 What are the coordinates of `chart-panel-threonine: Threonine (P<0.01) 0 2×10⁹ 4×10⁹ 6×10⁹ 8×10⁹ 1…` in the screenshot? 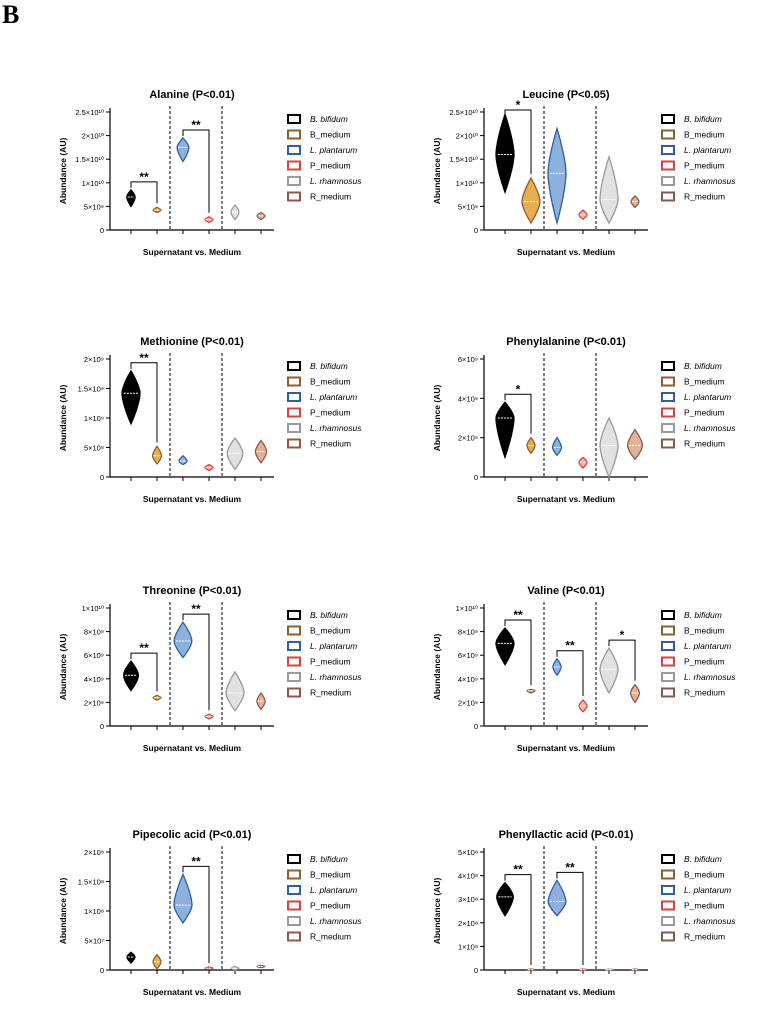 It's located at (208, 676).